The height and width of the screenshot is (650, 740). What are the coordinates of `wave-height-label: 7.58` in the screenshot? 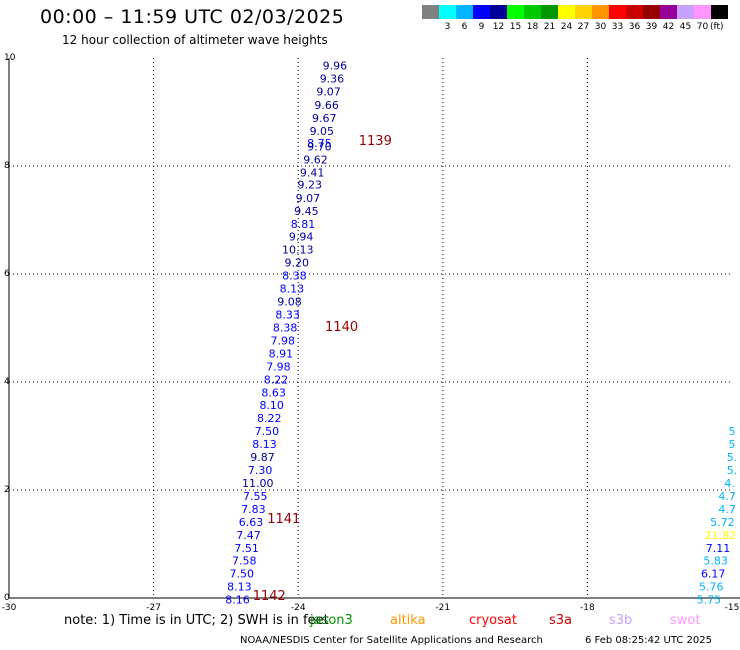 It's located at (244, 561).